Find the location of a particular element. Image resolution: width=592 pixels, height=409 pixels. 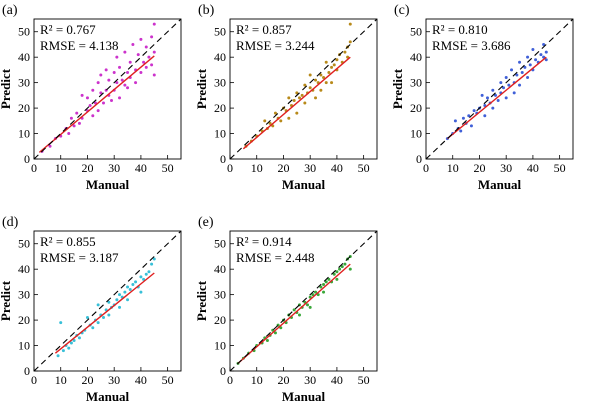

r-squared-annotation: R² = 0.914 is located at coordinates (264, 241).